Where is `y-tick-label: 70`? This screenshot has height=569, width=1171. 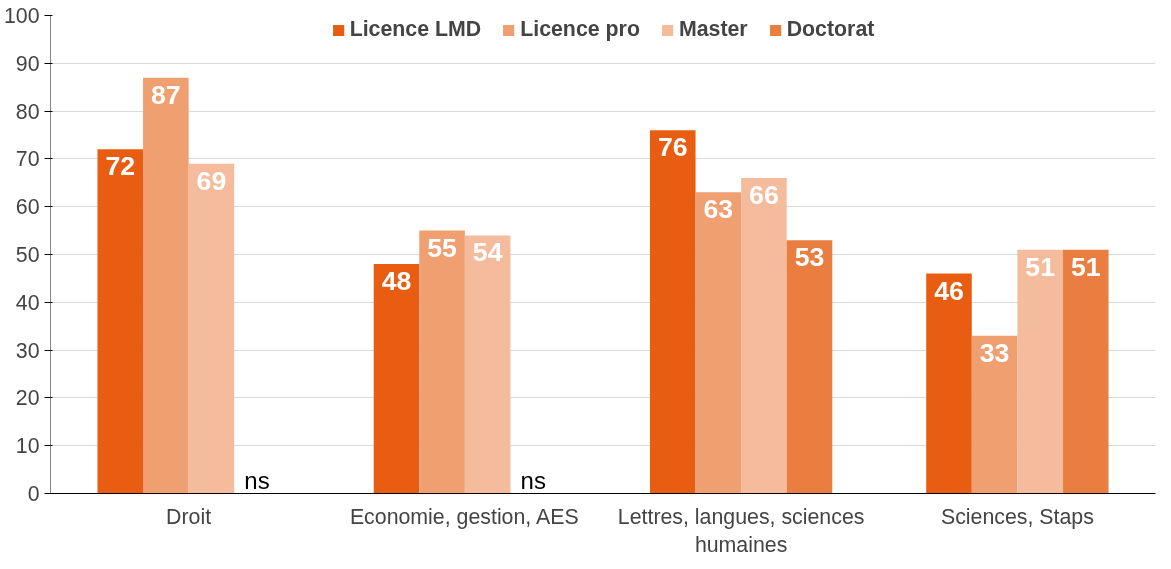
y-tick-label: 70 is located at coordinates (27, 159).